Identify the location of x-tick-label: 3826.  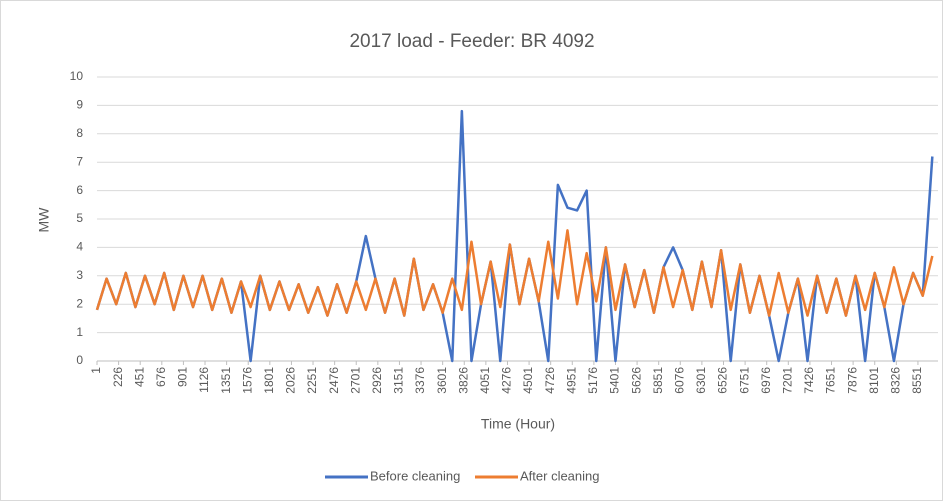
(463, 380).